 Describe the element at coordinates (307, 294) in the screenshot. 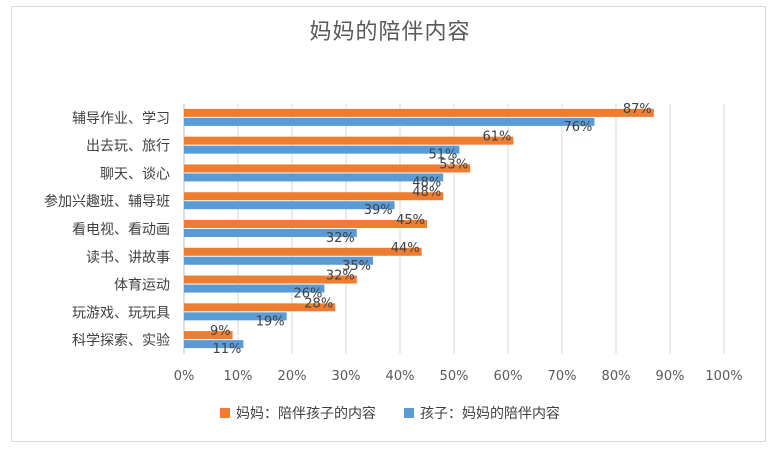

I see `data-label-child: 26%` at that location.